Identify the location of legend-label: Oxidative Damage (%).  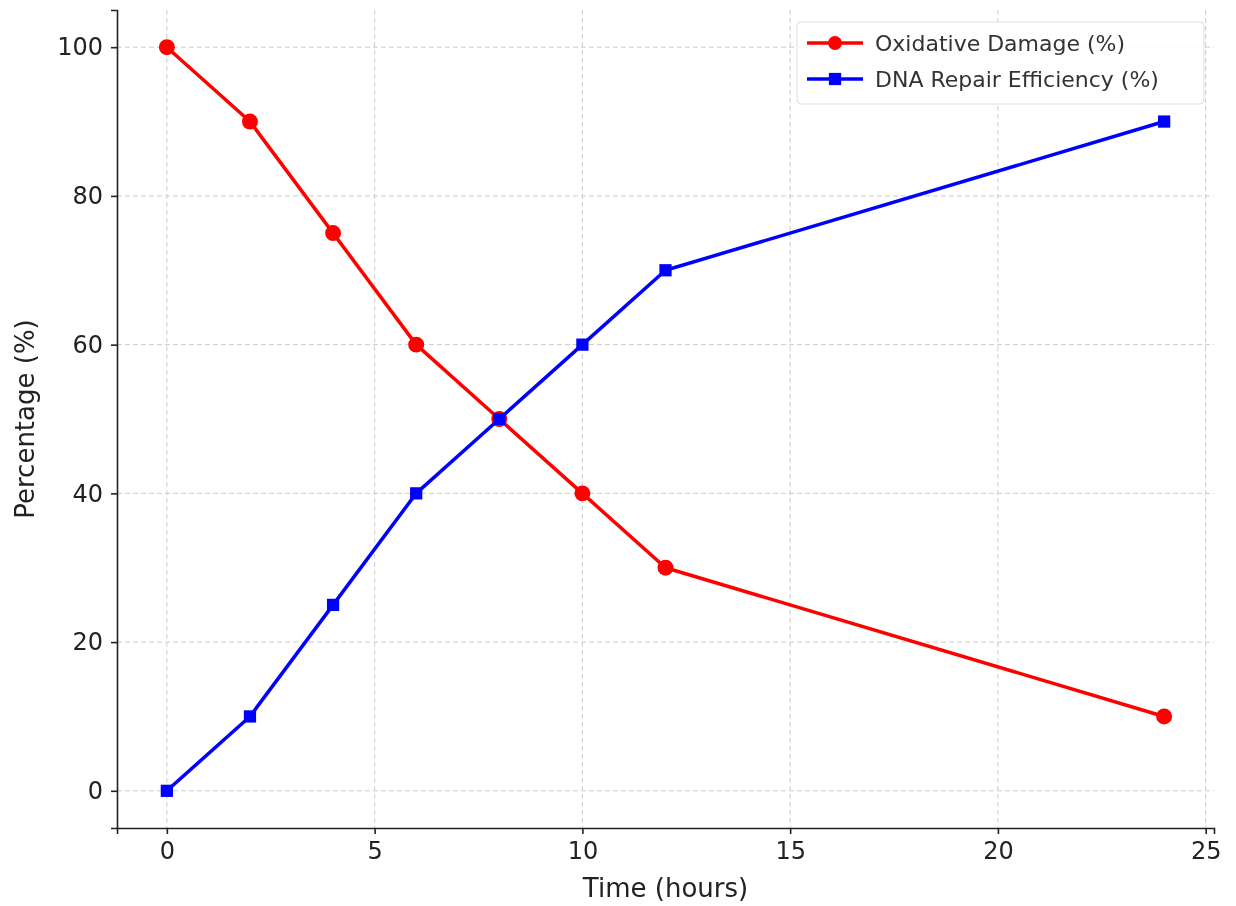
(1000, 43).